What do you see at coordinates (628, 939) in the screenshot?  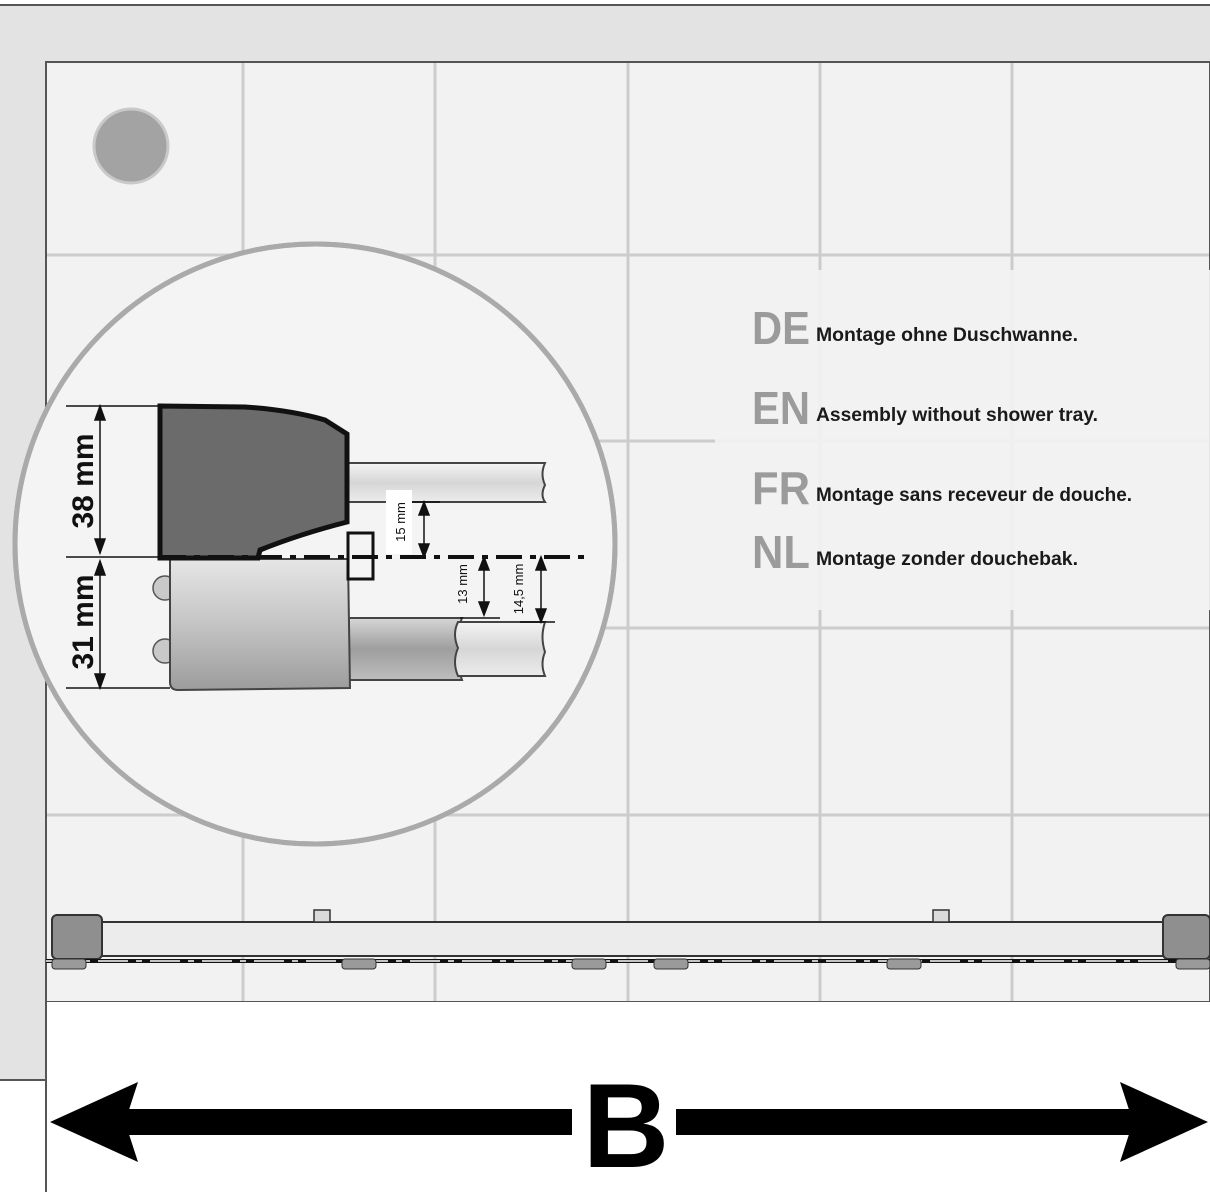 I see `bottom-profile-rail` at bounding box center [628, 939].